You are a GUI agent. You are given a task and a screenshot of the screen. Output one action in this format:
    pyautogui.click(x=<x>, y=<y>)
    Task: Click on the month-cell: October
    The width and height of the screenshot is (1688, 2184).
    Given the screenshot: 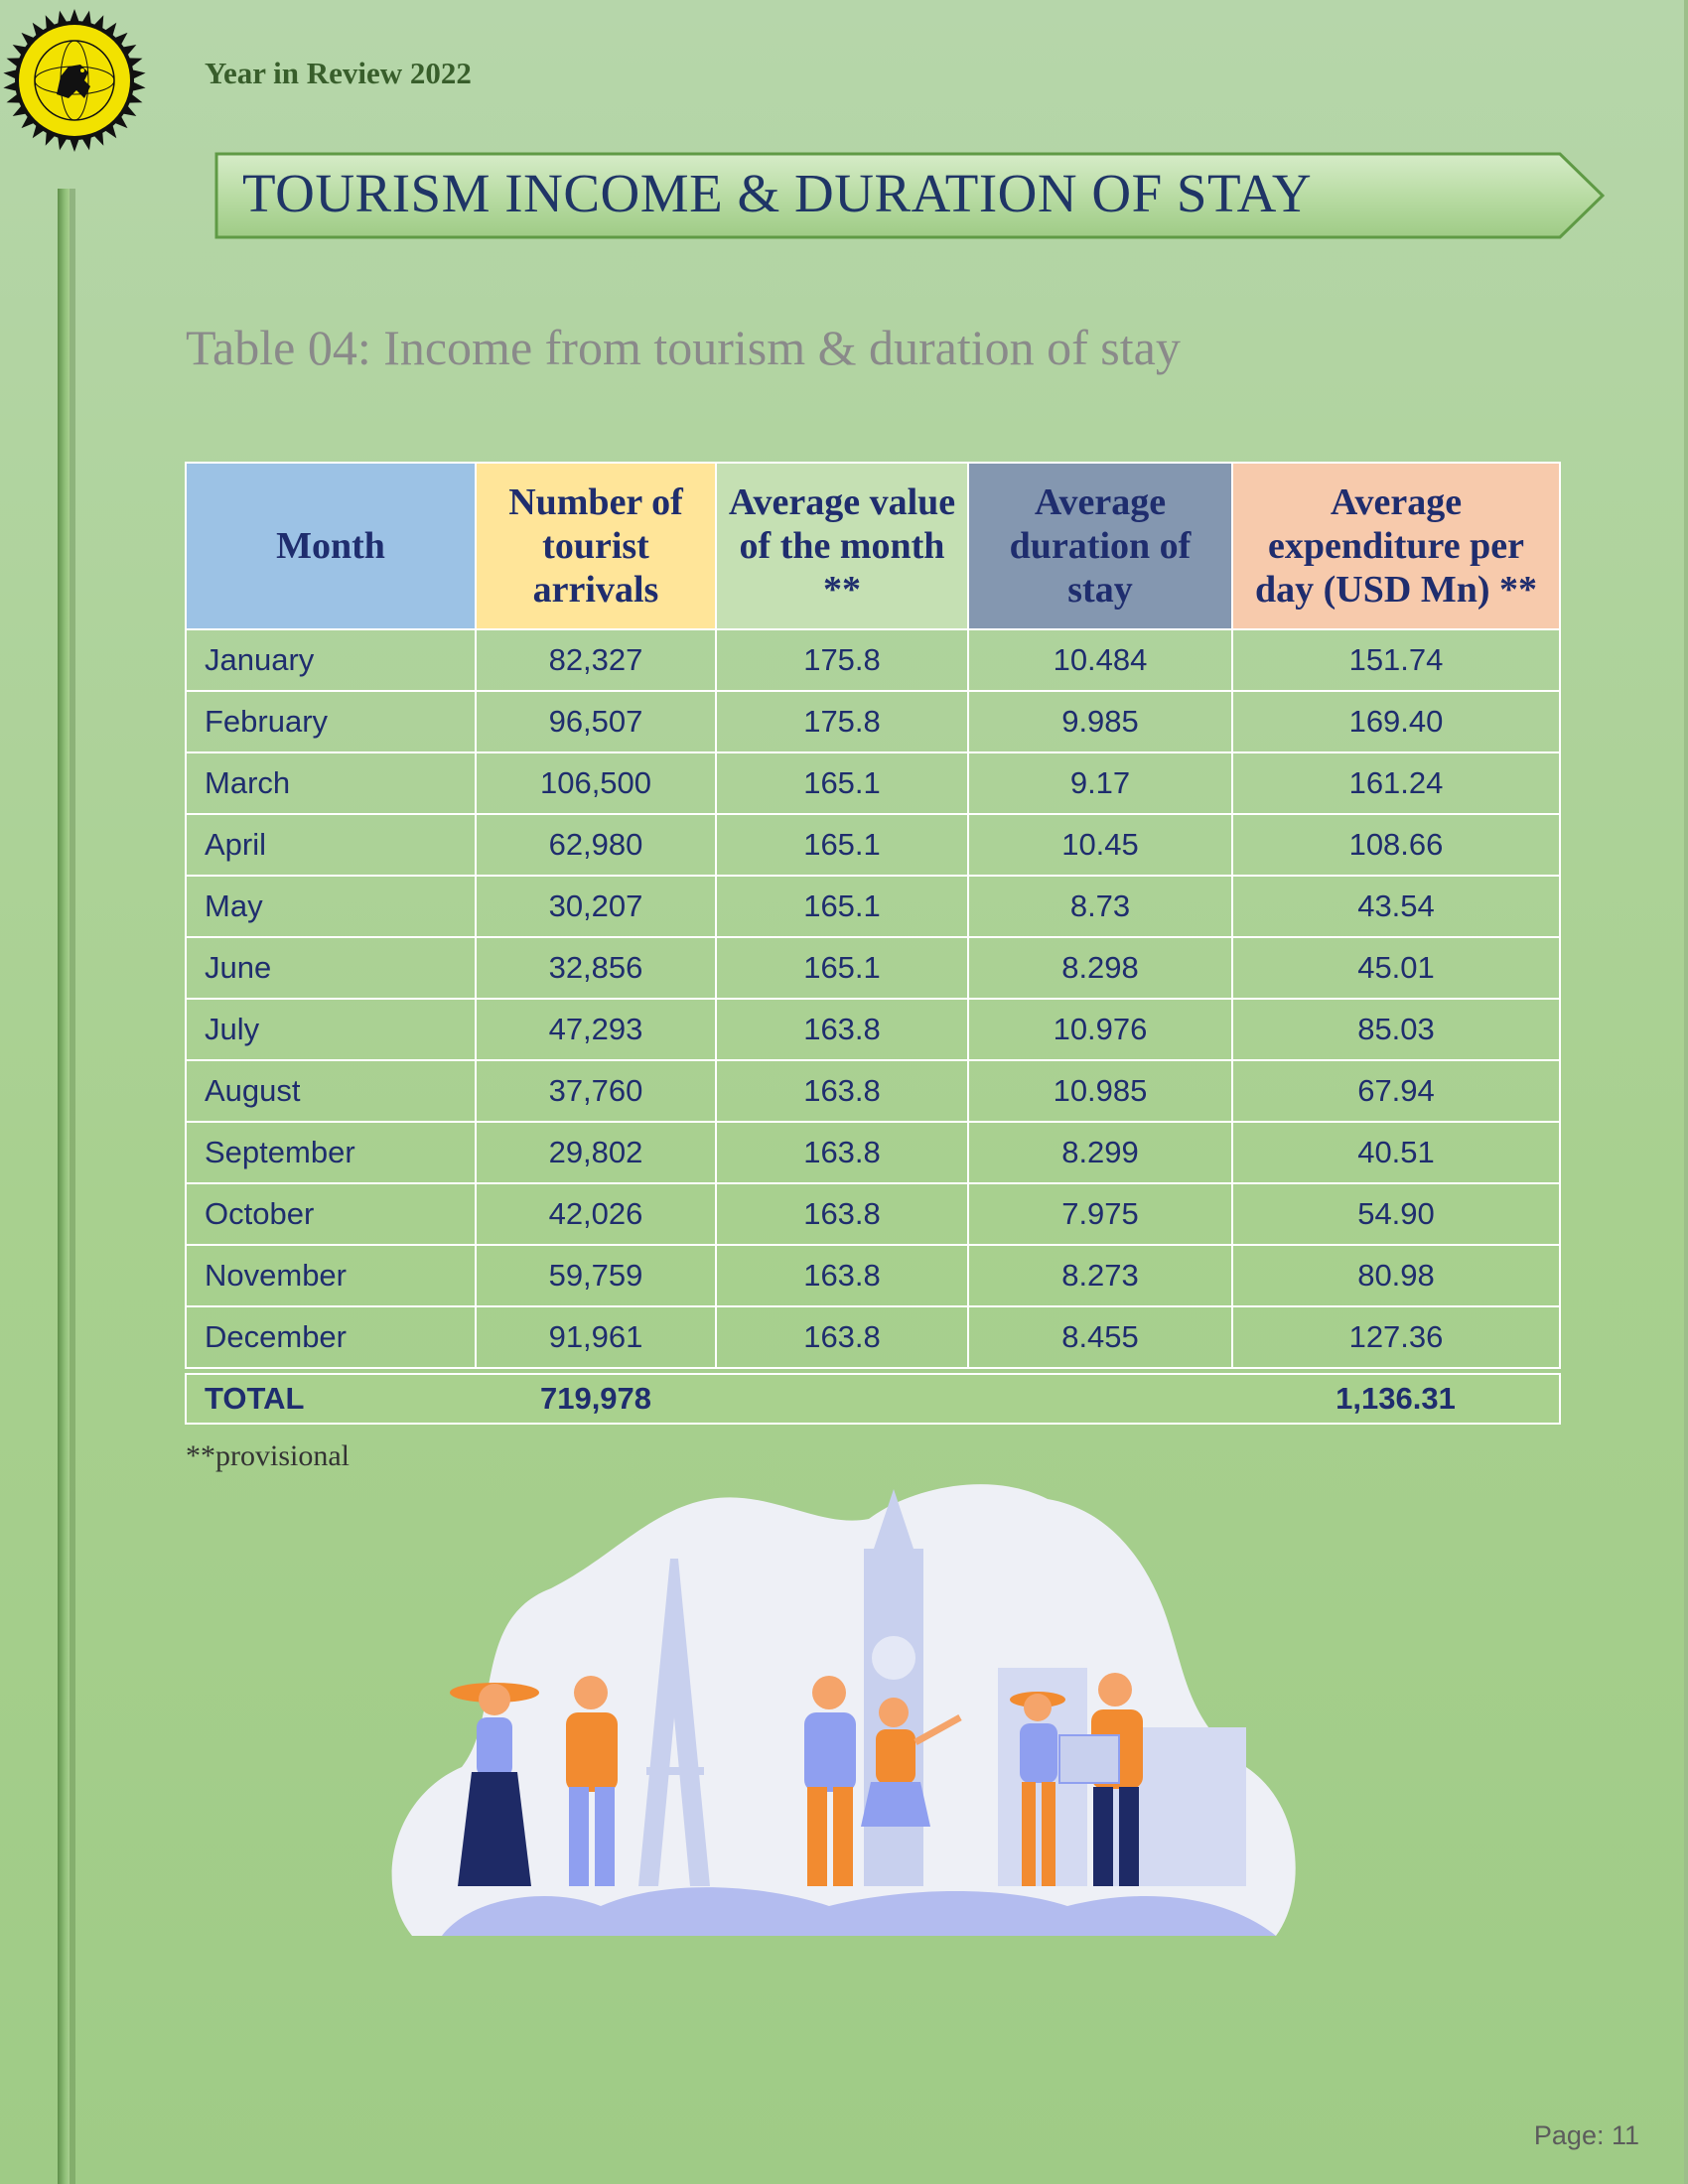 What is the action you would take?
    pyautogui.click(x=331, y=1214)
    